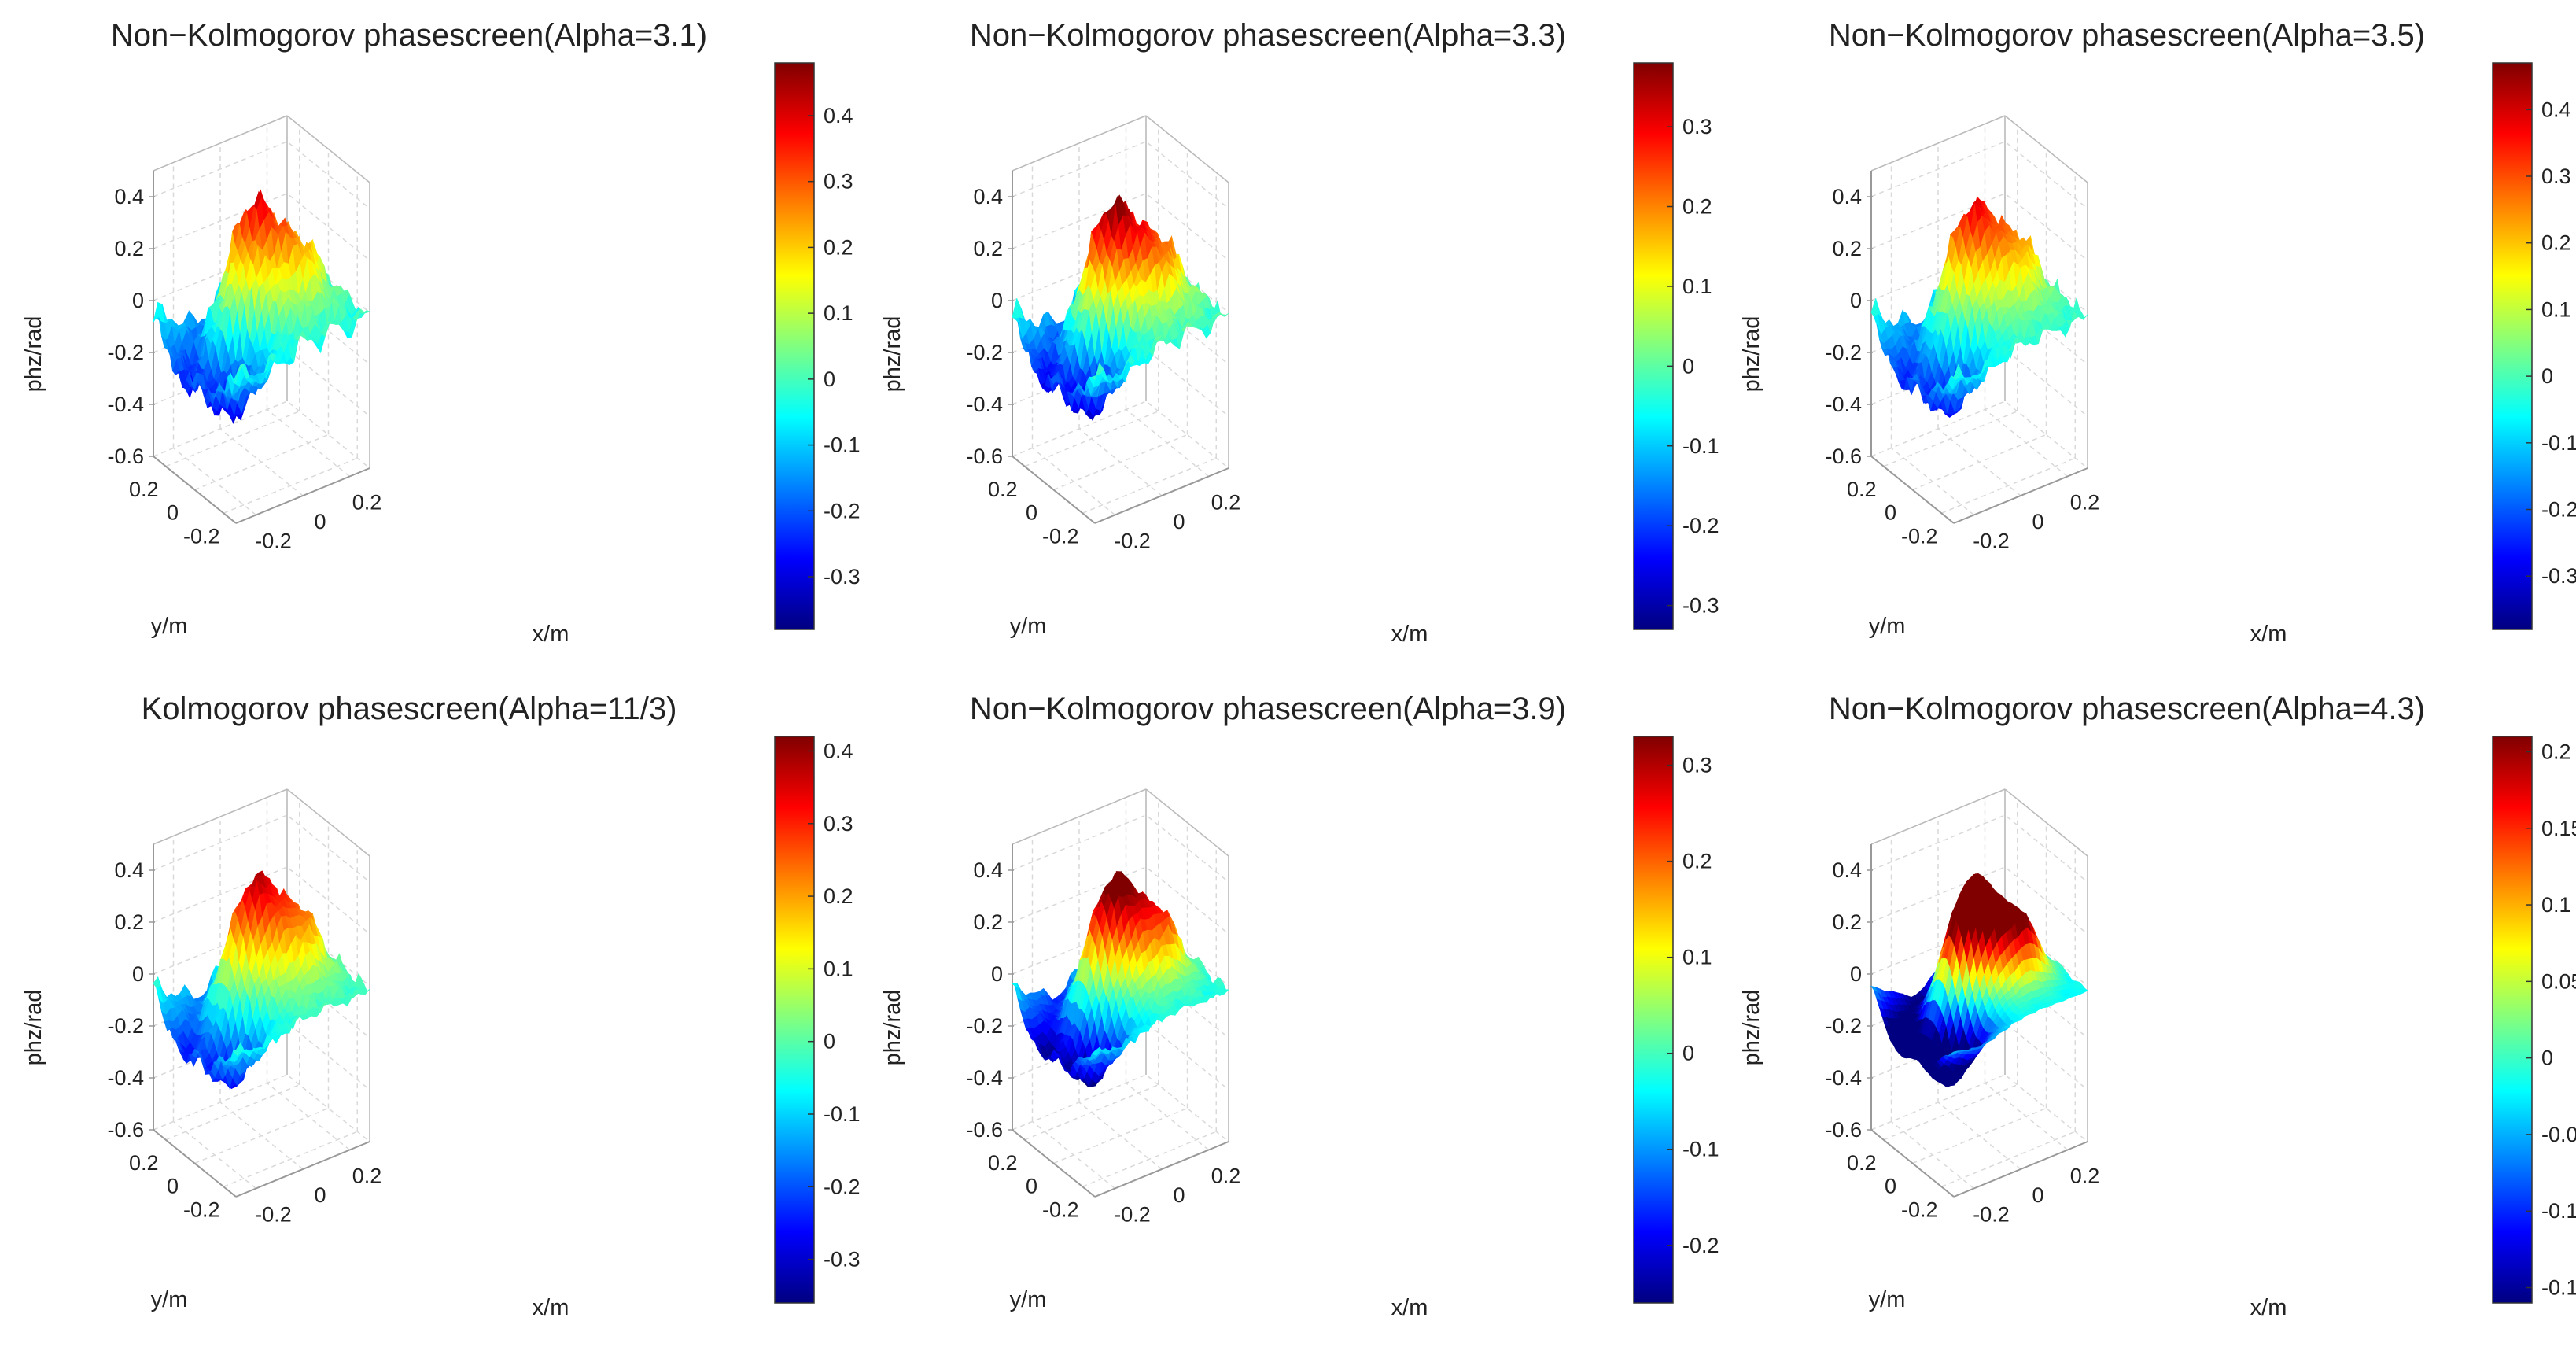  What do you see at coordinates (261, 980) in the screenshot?
I see `phase-surface` at bounding box center [261, 980].